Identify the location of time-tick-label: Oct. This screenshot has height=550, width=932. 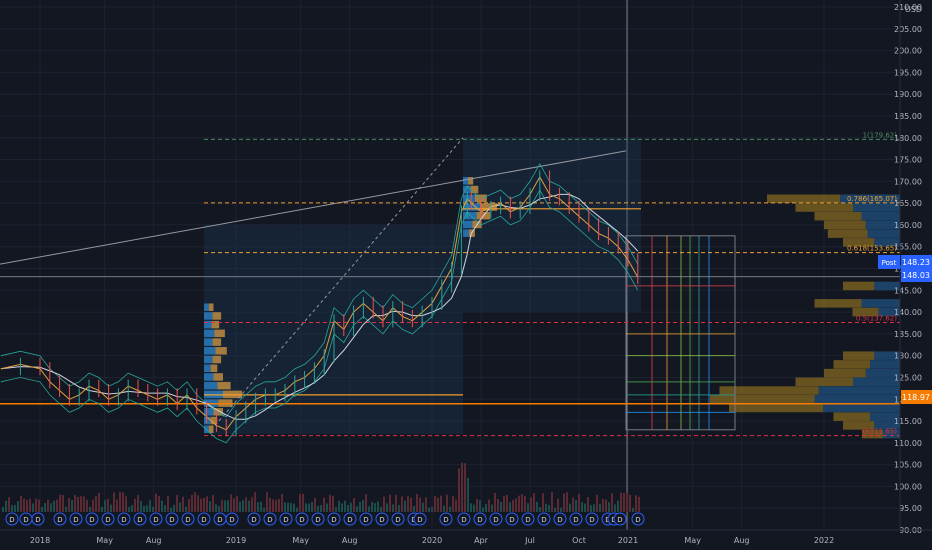
(579, 540).